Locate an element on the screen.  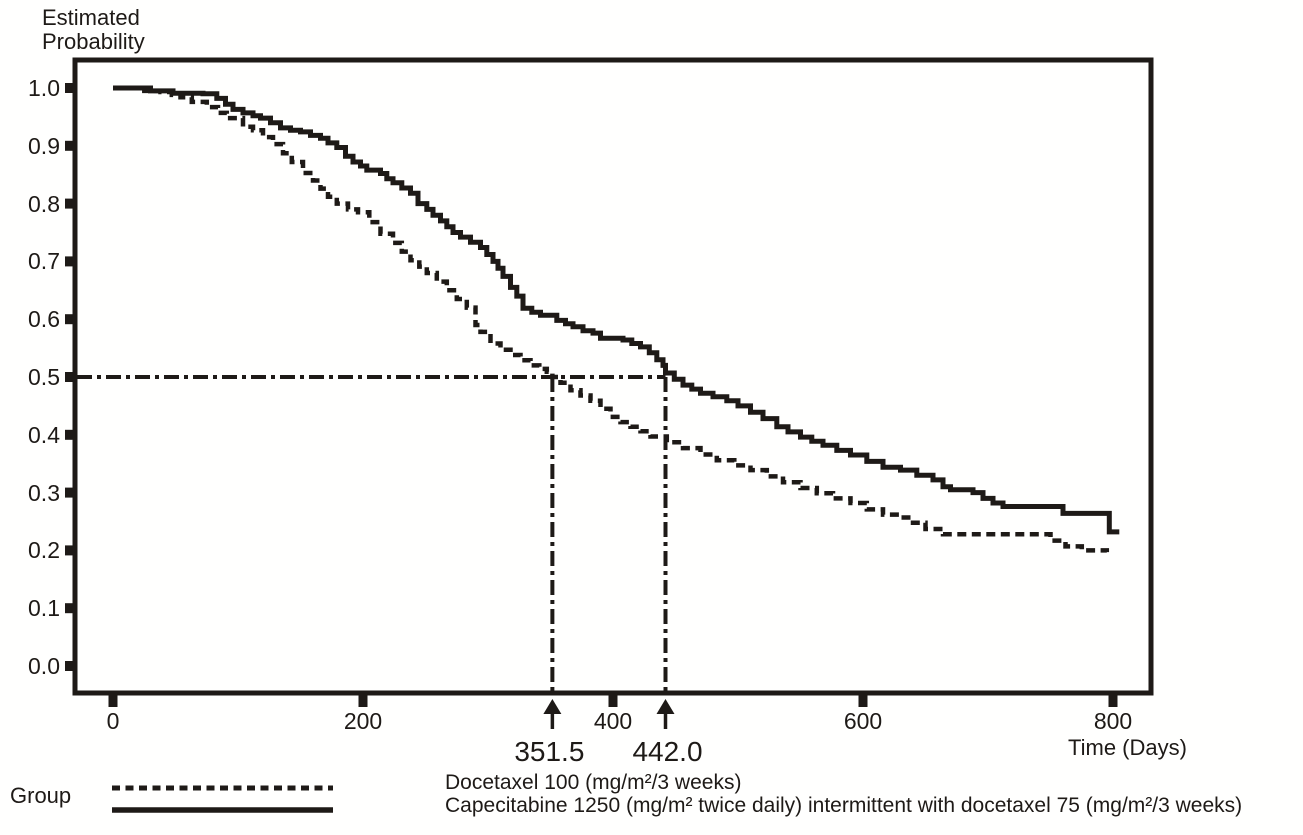
y-axis-title: Estimated Probability is located at coordinates (93, 30).